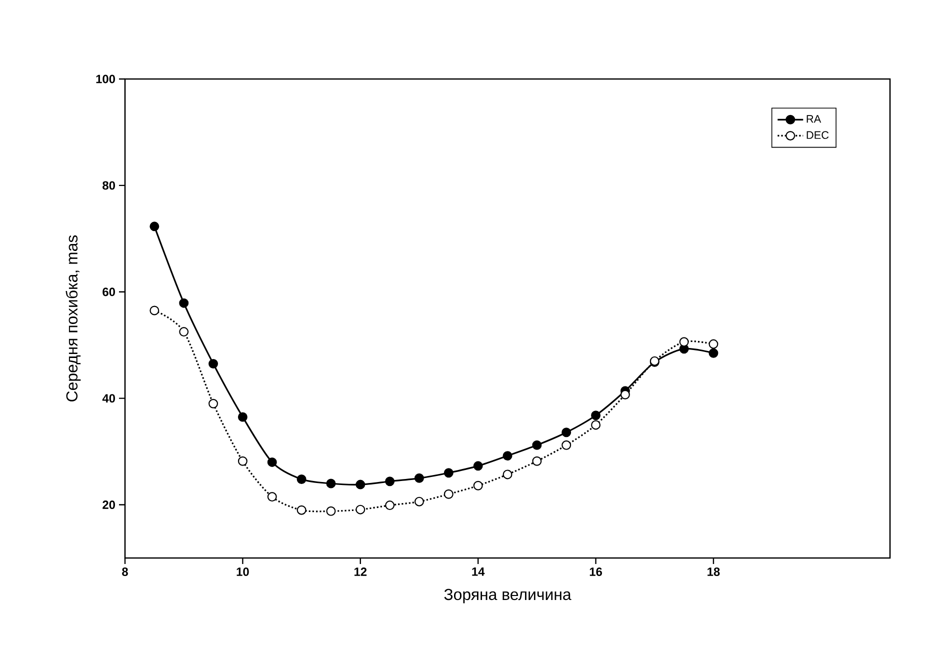 This screenshot has width=949, height=645. What do you see at coordinates (817, 135) in the screenshot?
I see `legend-label: DEC` at bounding box center [817, 135].